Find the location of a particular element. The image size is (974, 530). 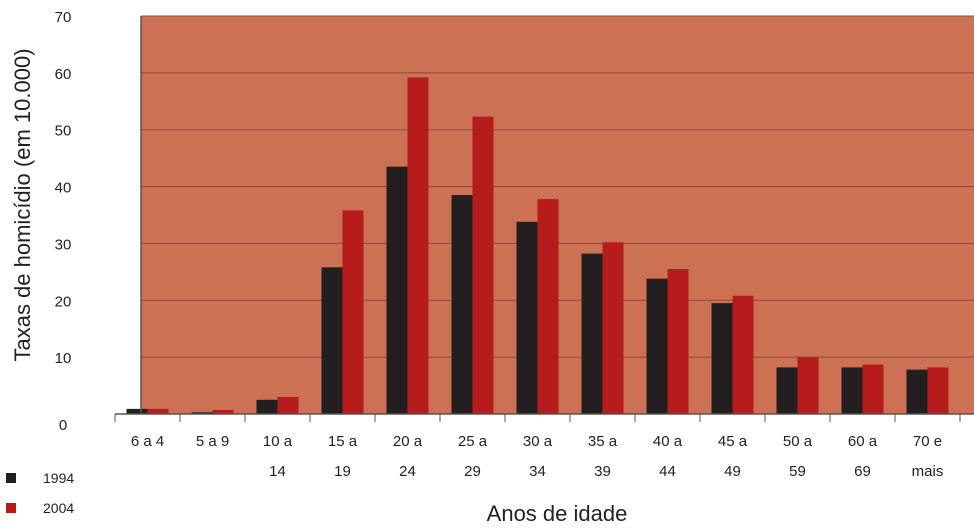

x-tick-label: 60 a is located at coordinates (863, 441).